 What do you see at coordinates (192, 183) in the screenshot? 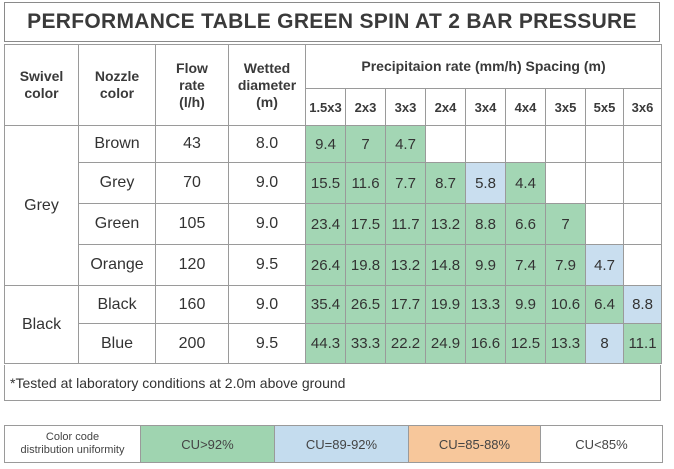
I see `flow-rate-cell: 70` at bounding box center [192, 183].